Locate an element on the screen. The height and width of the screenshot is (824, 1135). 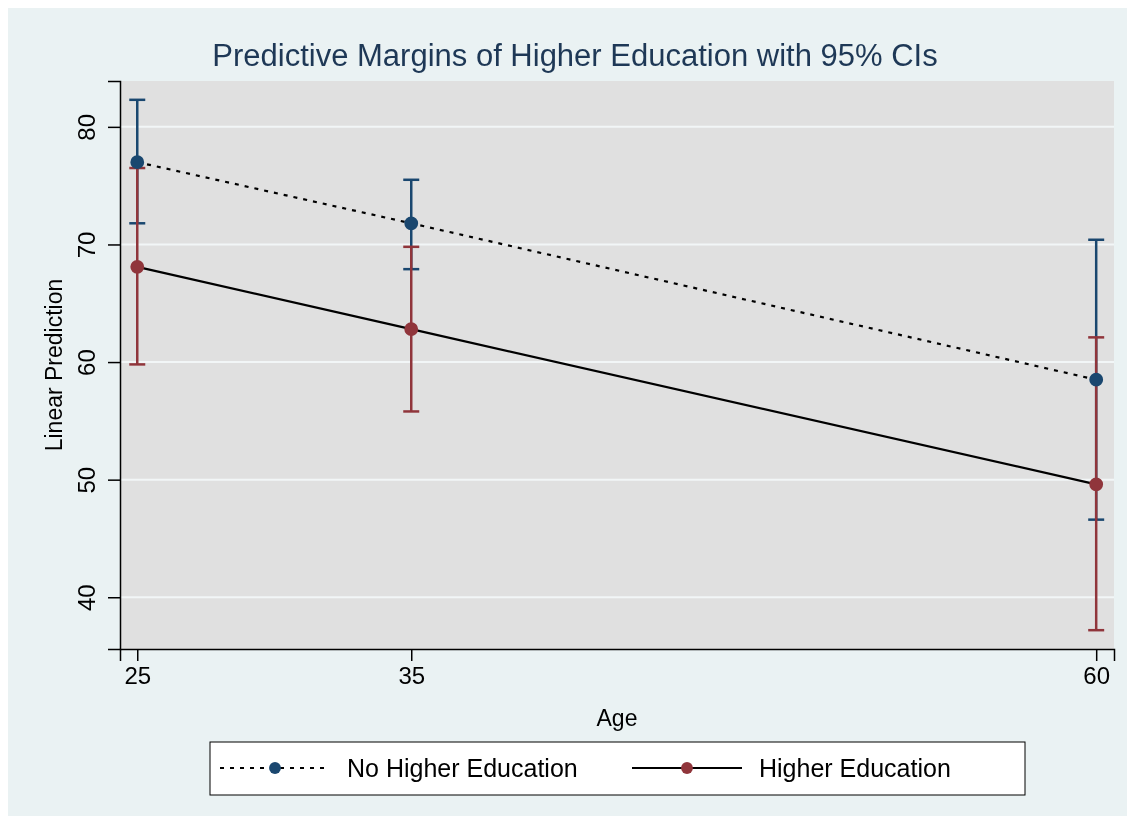
y-tick-label: 40 is located at coordinates (86, 598).